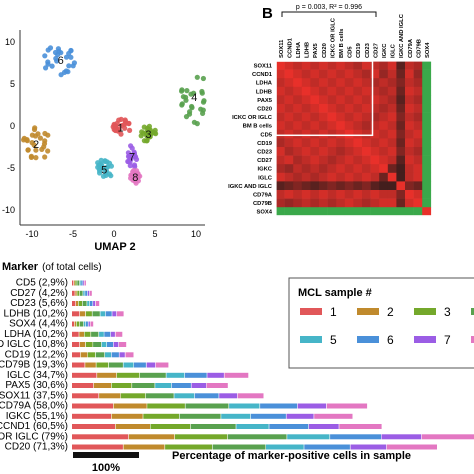  I want to click on heatmap-row-label: IGKC AND IGLC, so click(250, 187).